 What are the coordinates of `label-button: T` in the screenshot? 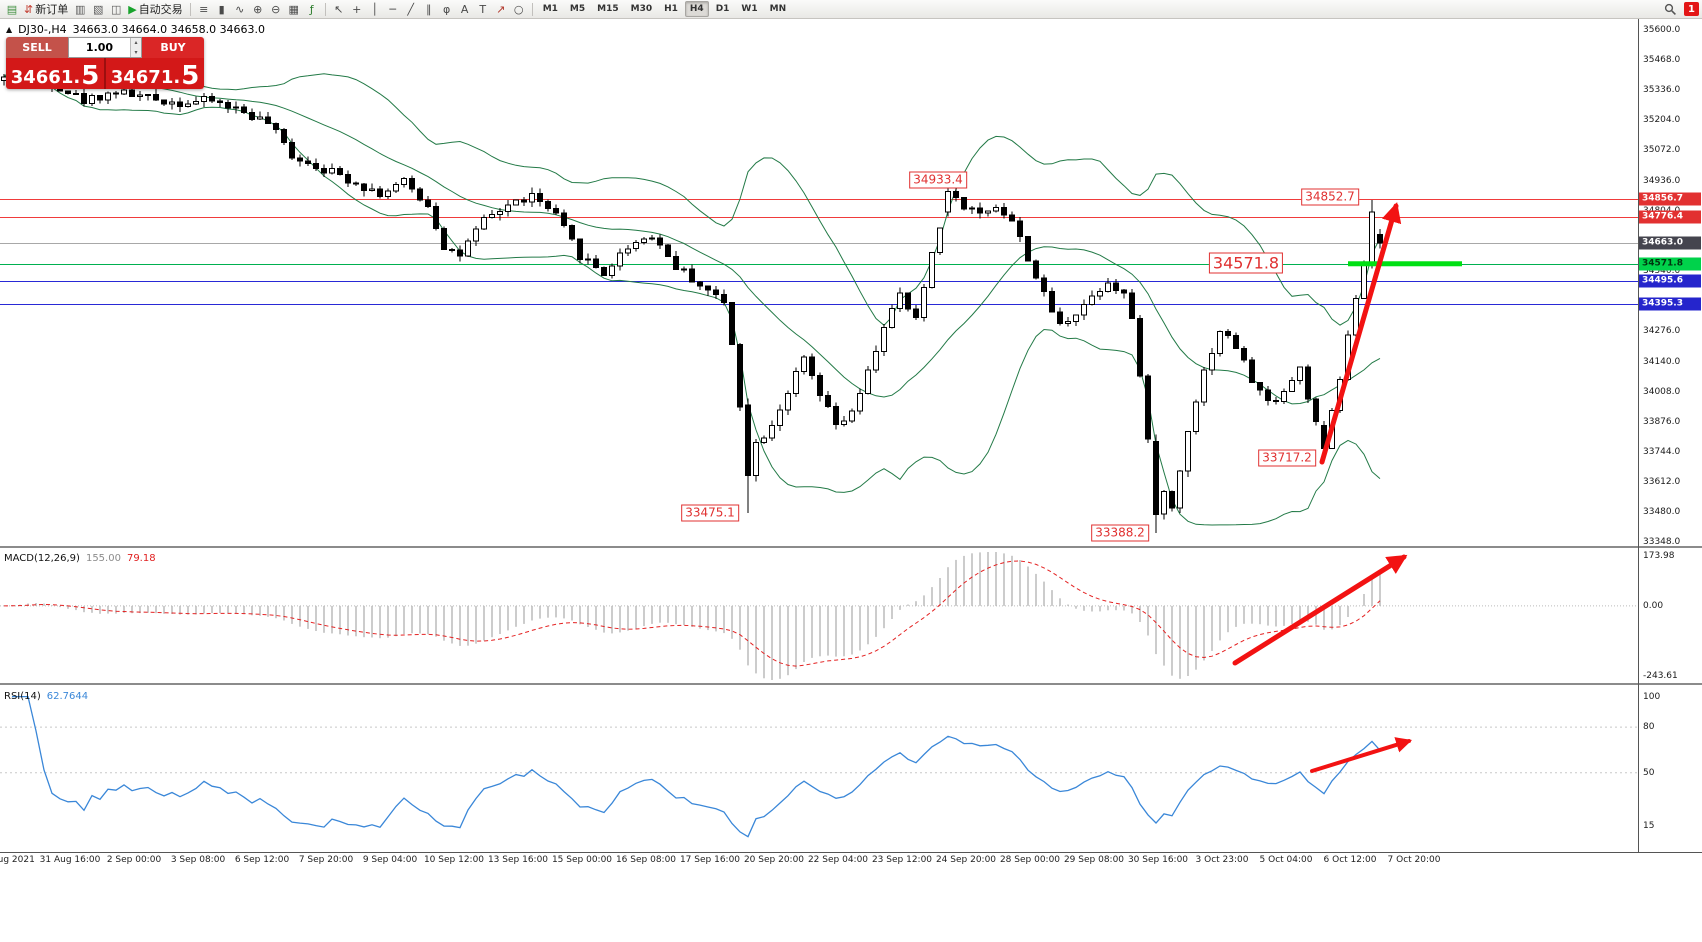 It's located at (483, 9).